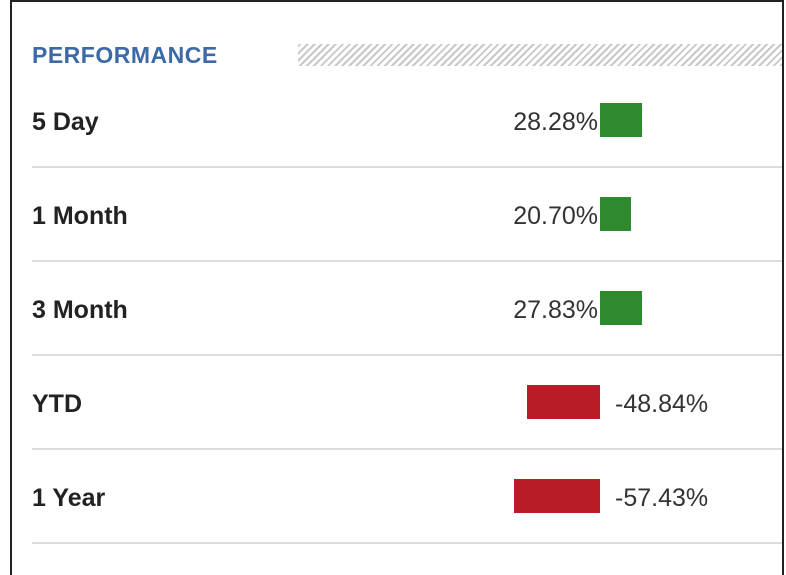  What do you see at coordinates (555, 216) in the screenshot?
I see `row-value: 20.70%` at bounding box center [555, 216].